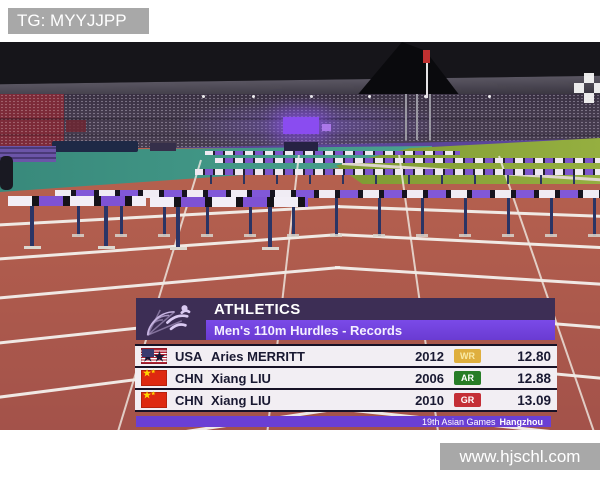 This screenshot has height=480, width=600. What do you see at coordinates (467, 356) in the screenshot?
I see `record-badge: WR` at bounding box center [467, 356].